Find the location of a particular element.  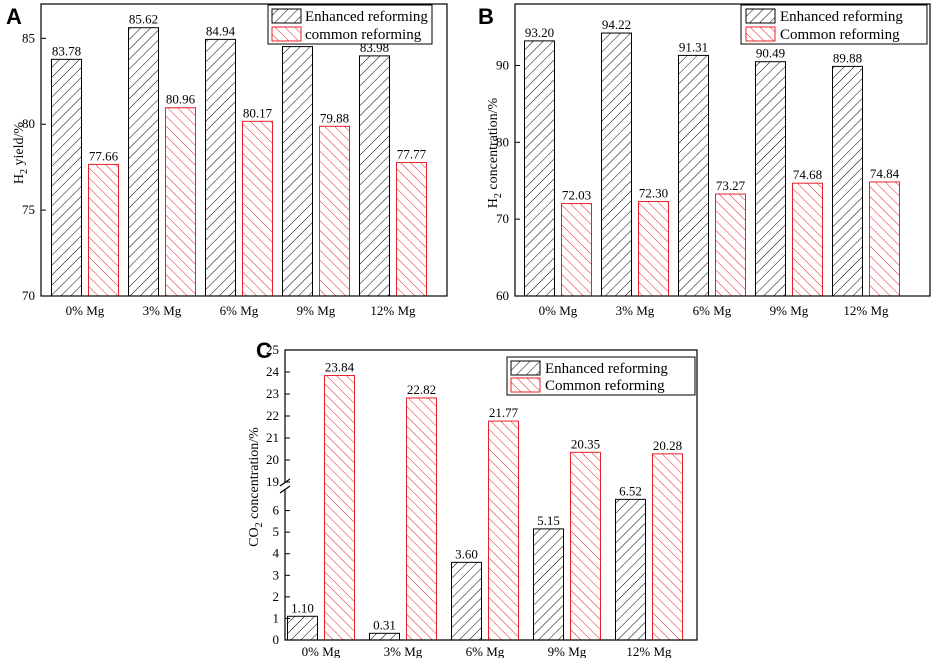

panel-c-legend: Enhanced reforming Common reforming is located at coordinates (601, 376).